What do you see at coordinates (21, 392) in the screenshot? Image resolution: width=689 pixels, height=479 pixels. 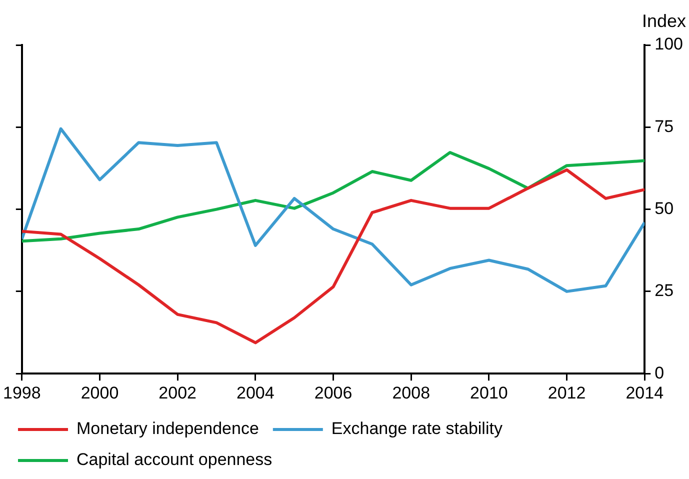 I see `x-tick-label: 1998` at bounding box center [21, 392].